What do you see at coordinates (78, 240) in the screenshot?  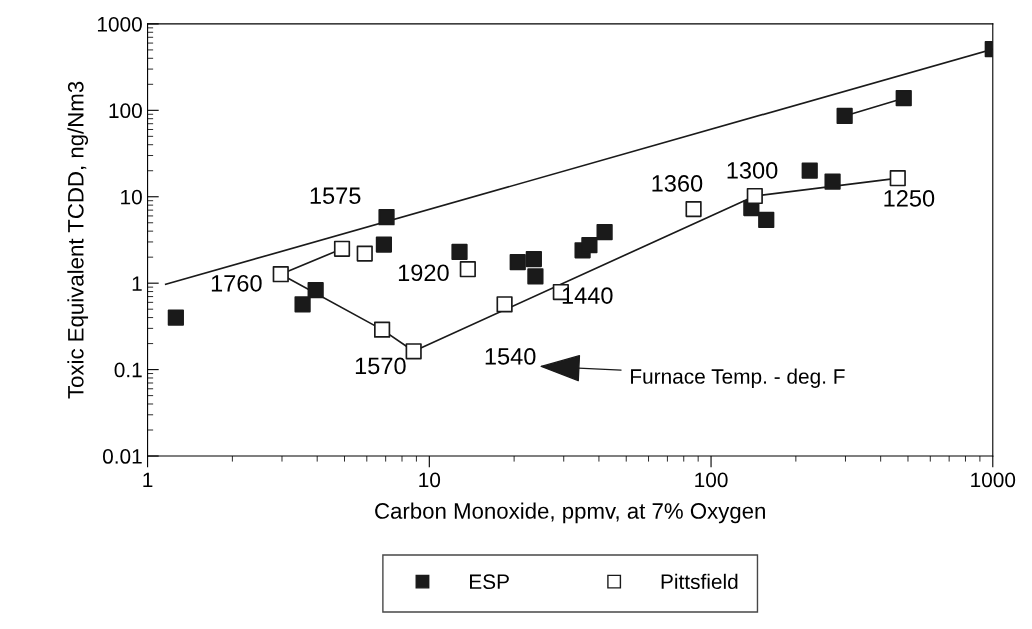 I see `y-axis-title: Toxic Equivalent TCDD, ng/Nm3` at bounding box center [78, 240].